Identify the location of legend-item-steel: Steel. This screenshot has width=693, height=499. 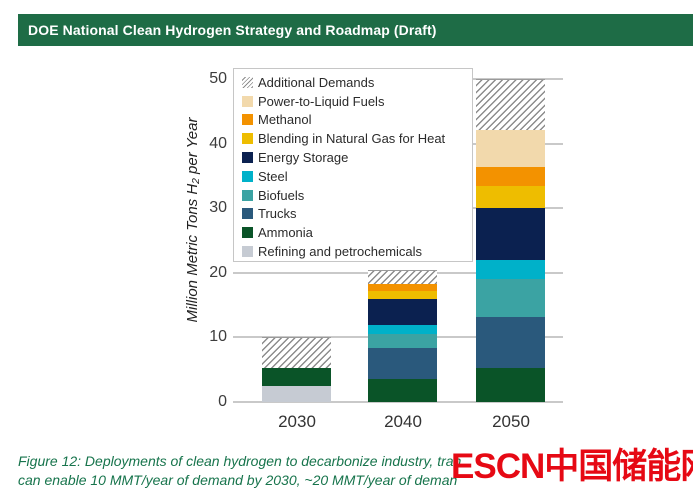
(357, 176).